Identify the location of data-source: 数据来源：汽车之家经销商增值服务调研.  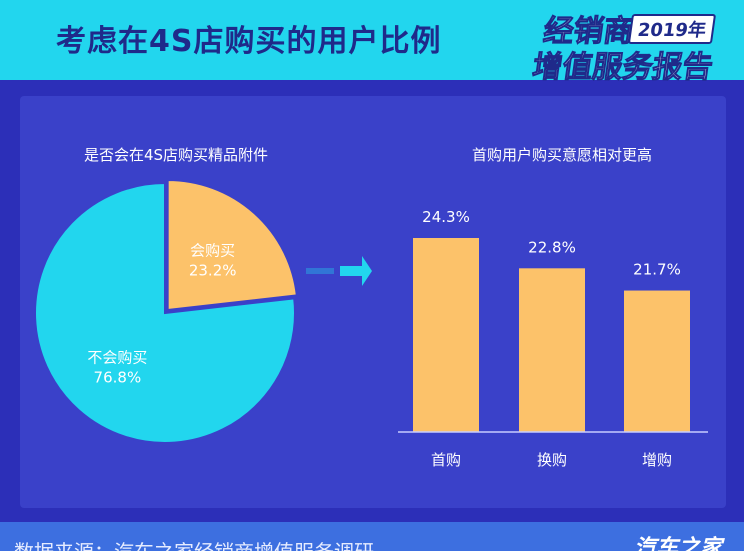
(194, 543).